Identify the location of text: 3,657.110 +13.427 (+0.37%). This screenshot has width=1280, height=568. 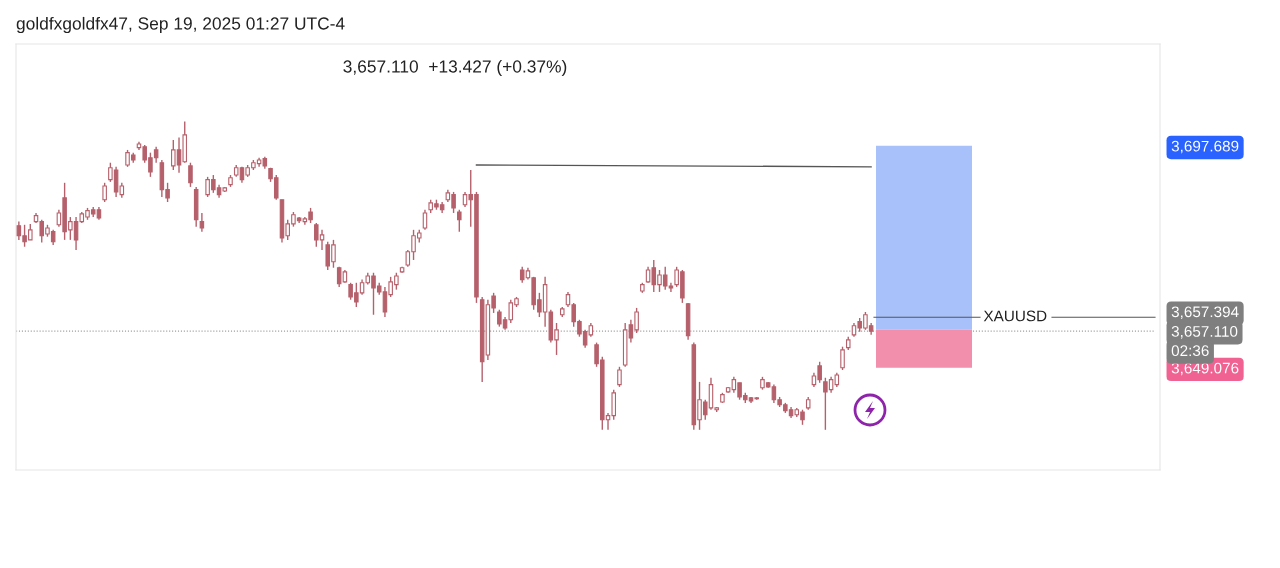
(455, 68).